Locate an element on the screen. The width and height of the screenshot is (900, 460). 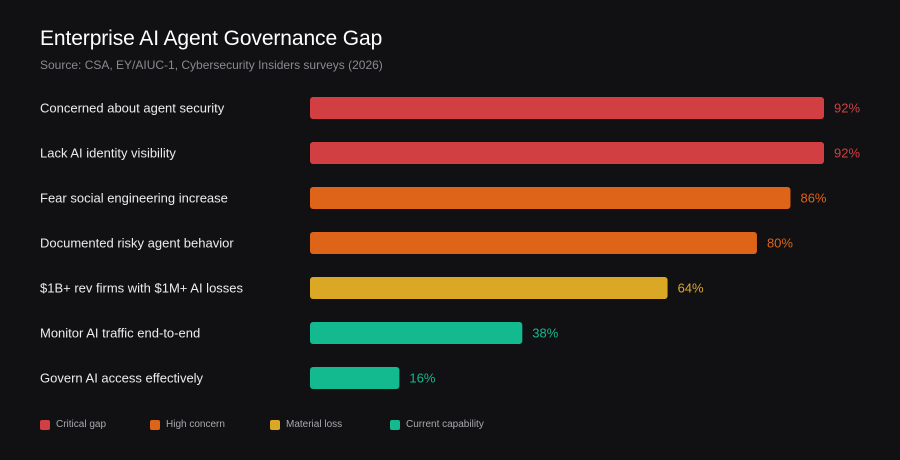
category-label: $1B+ rev firms with $1M+ AI losses is located at coordinates (142, 288).